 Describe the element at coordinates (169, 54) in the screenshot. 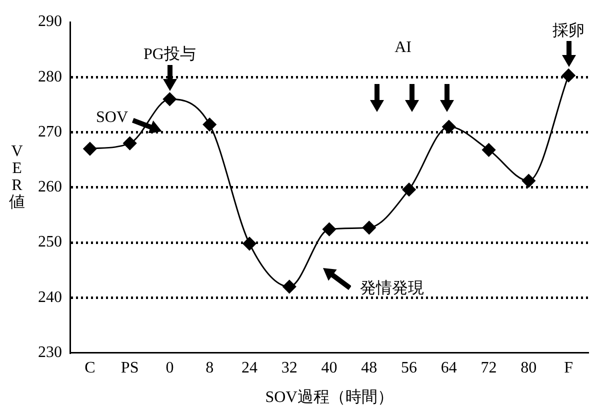

I see `annotation: PG投与` at that location.